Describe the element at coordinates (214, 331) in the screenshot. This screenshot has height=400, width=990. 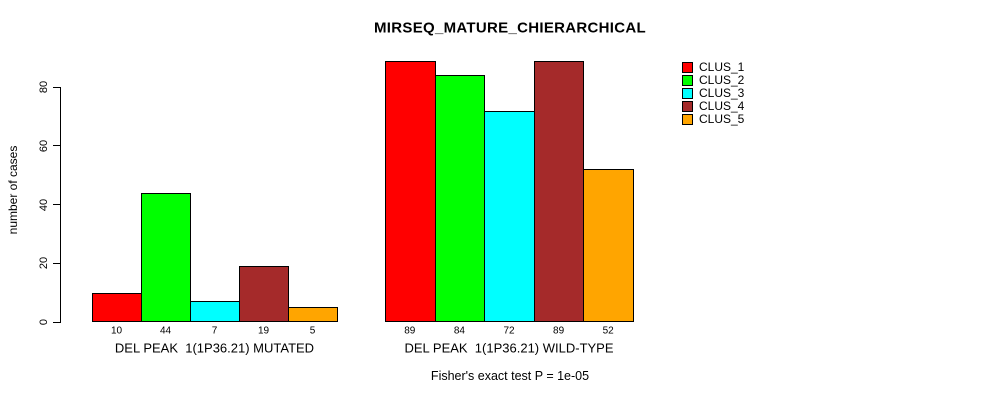
I see `bar-value-clus_3-group1: 7` at that location.